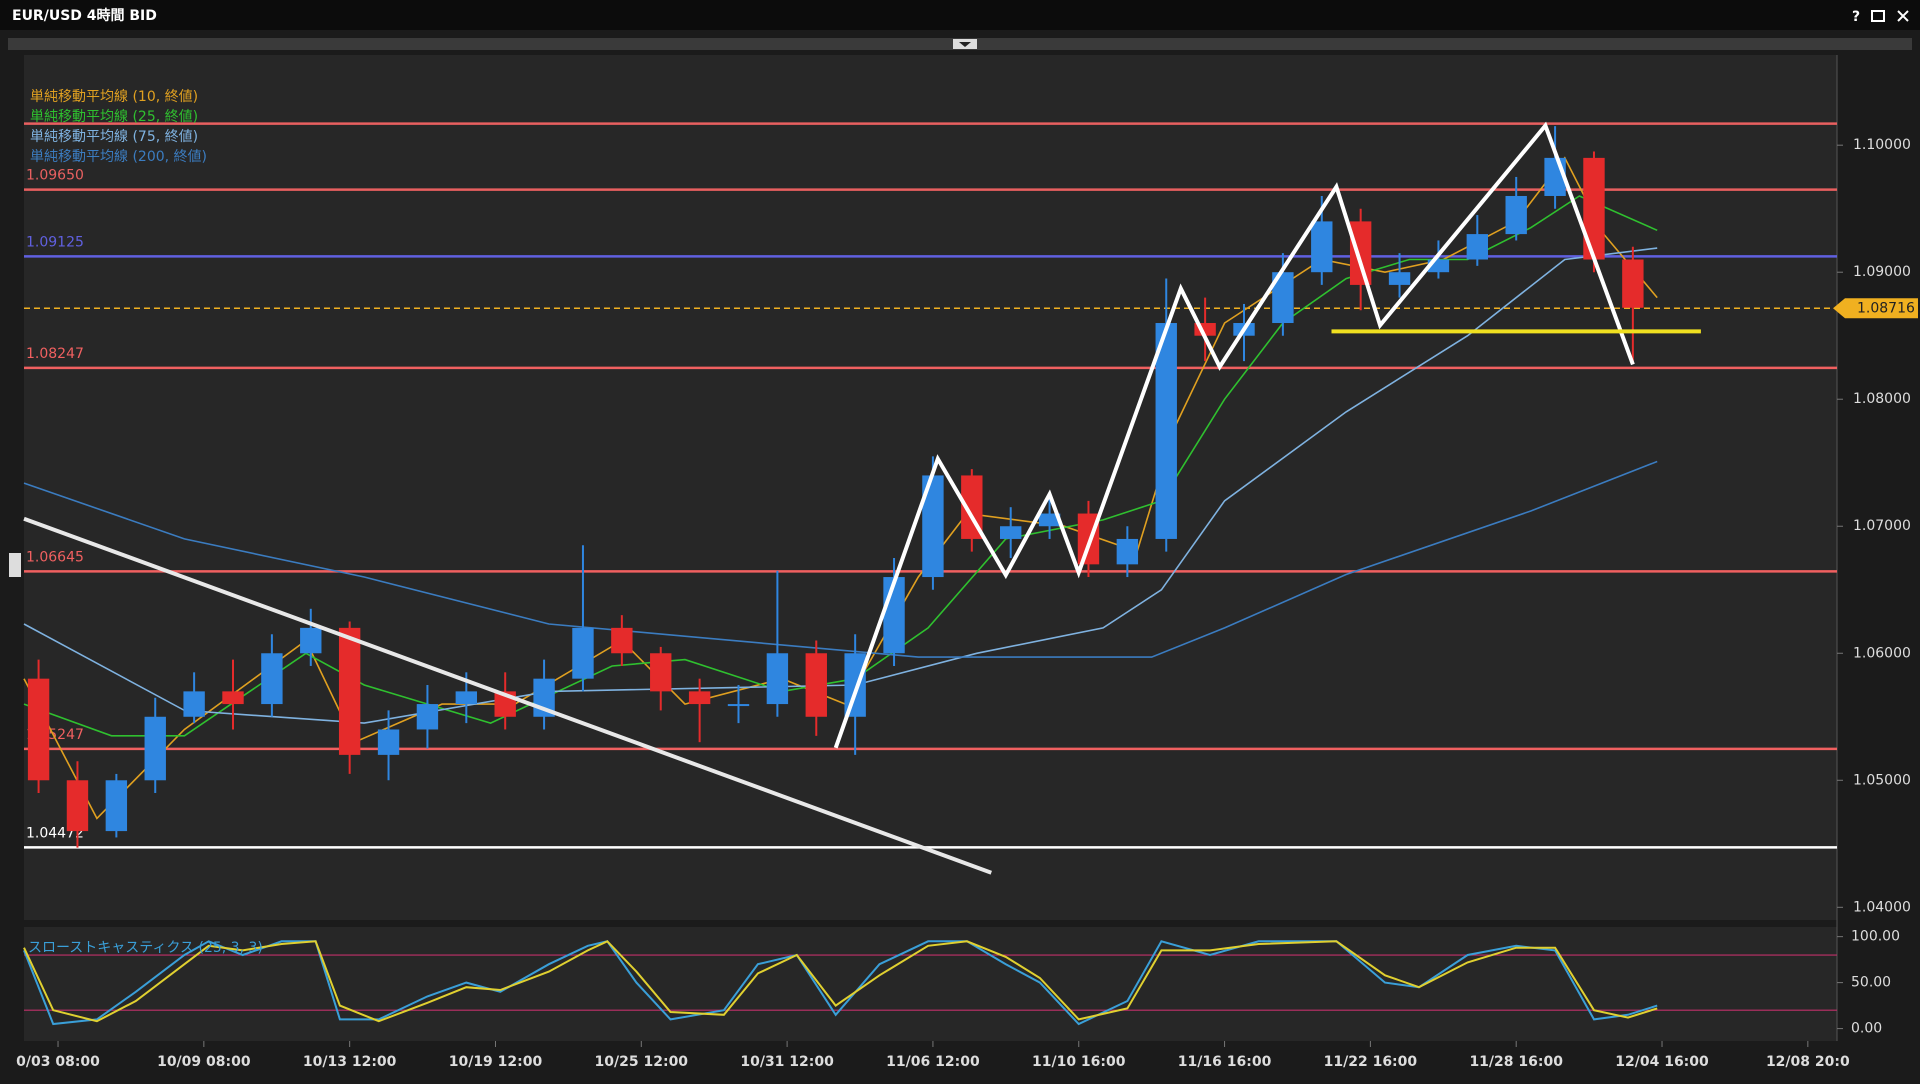 This screenshot has height=1084, width=1920. I want to click on level-label: 1.09125, so click(55, 242).